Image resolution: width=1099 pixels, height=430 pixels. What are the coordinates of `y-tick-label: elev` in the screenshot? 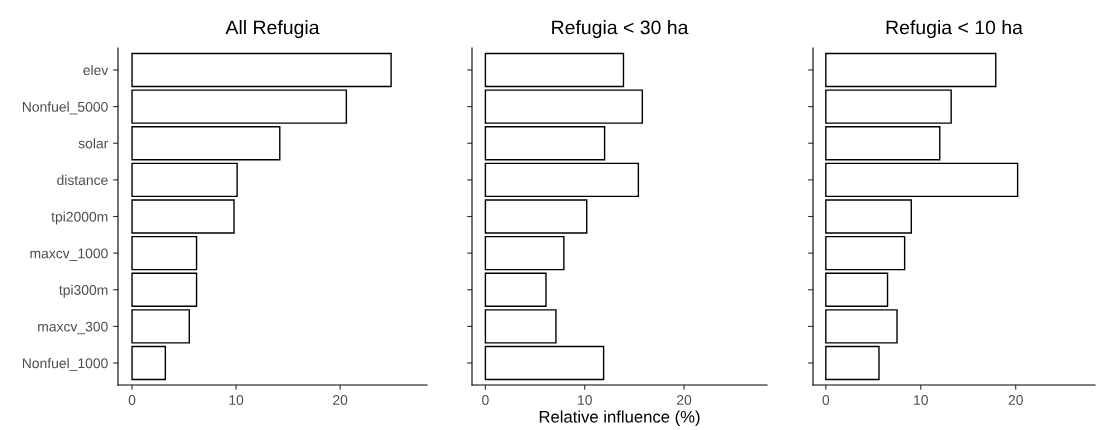 It's located at (96, 70).